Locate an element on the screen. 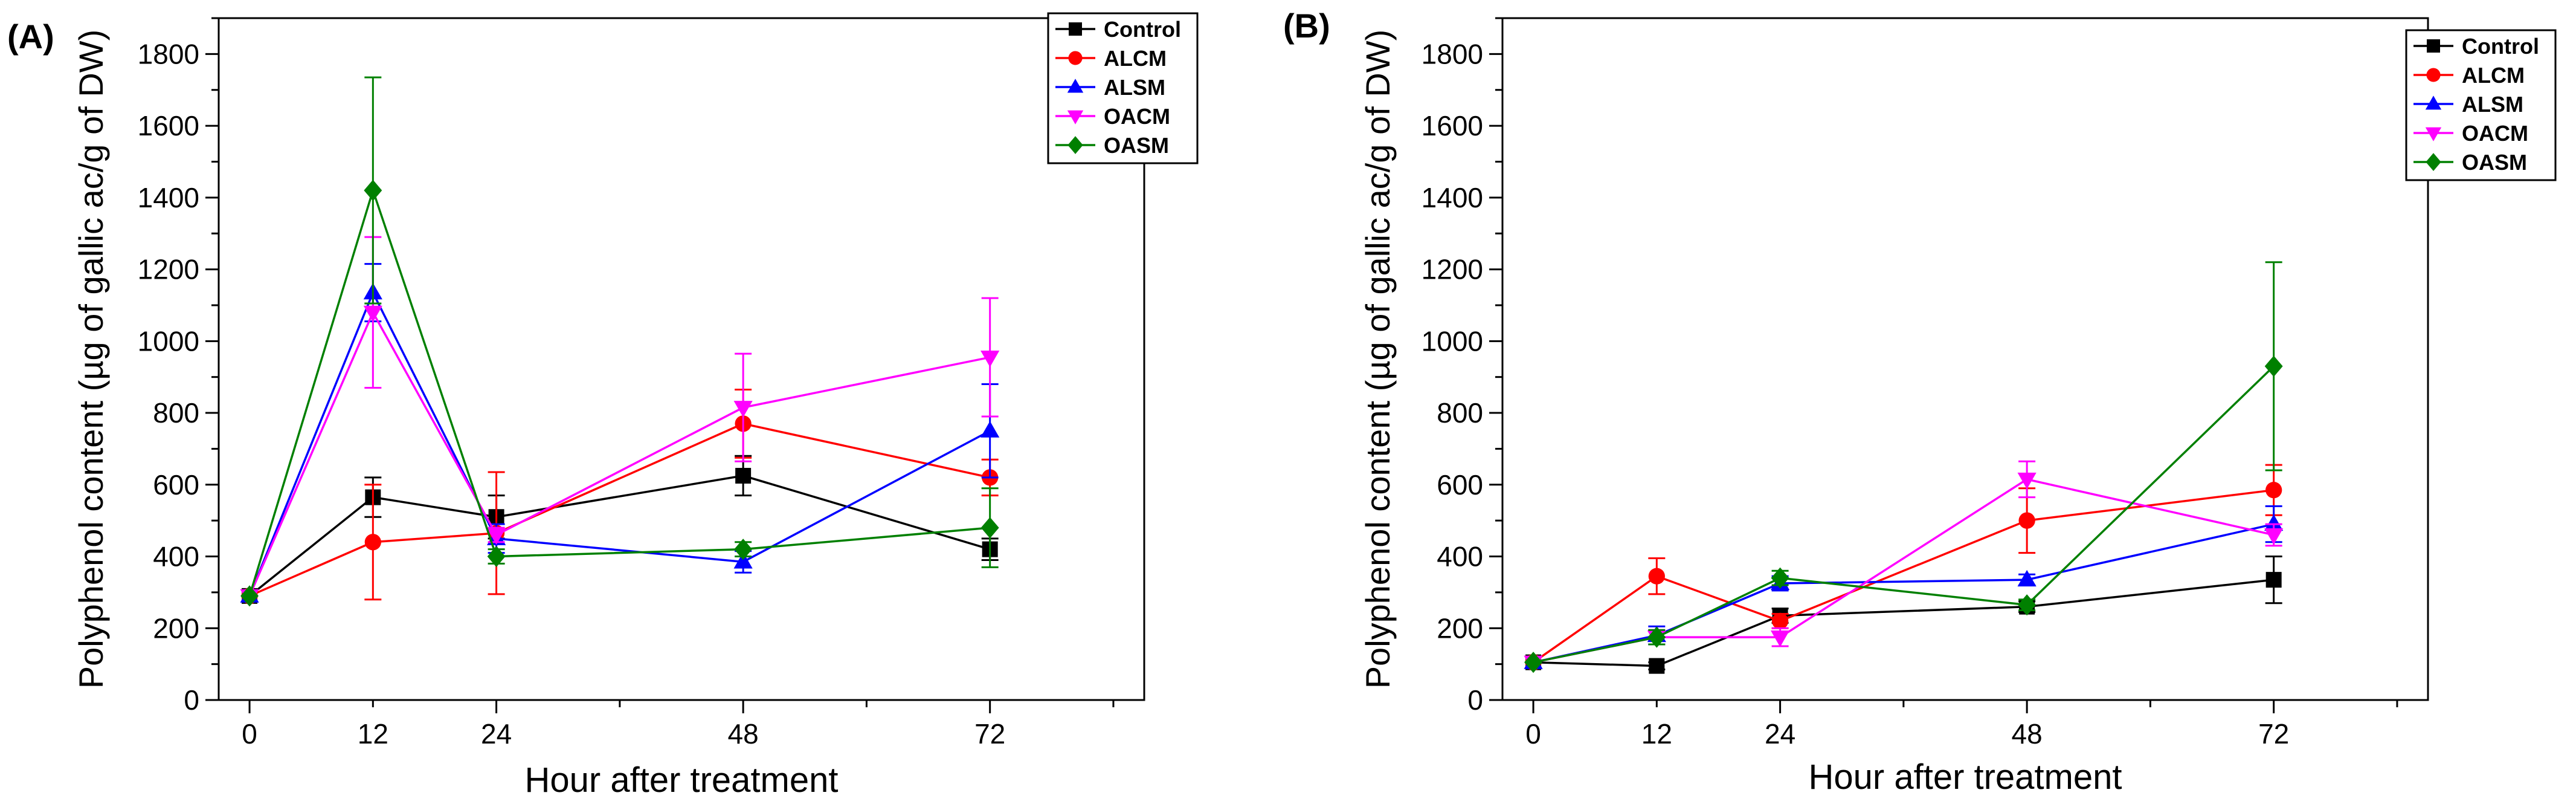  panel-label: (B) is located at coordinates (1306, 26).